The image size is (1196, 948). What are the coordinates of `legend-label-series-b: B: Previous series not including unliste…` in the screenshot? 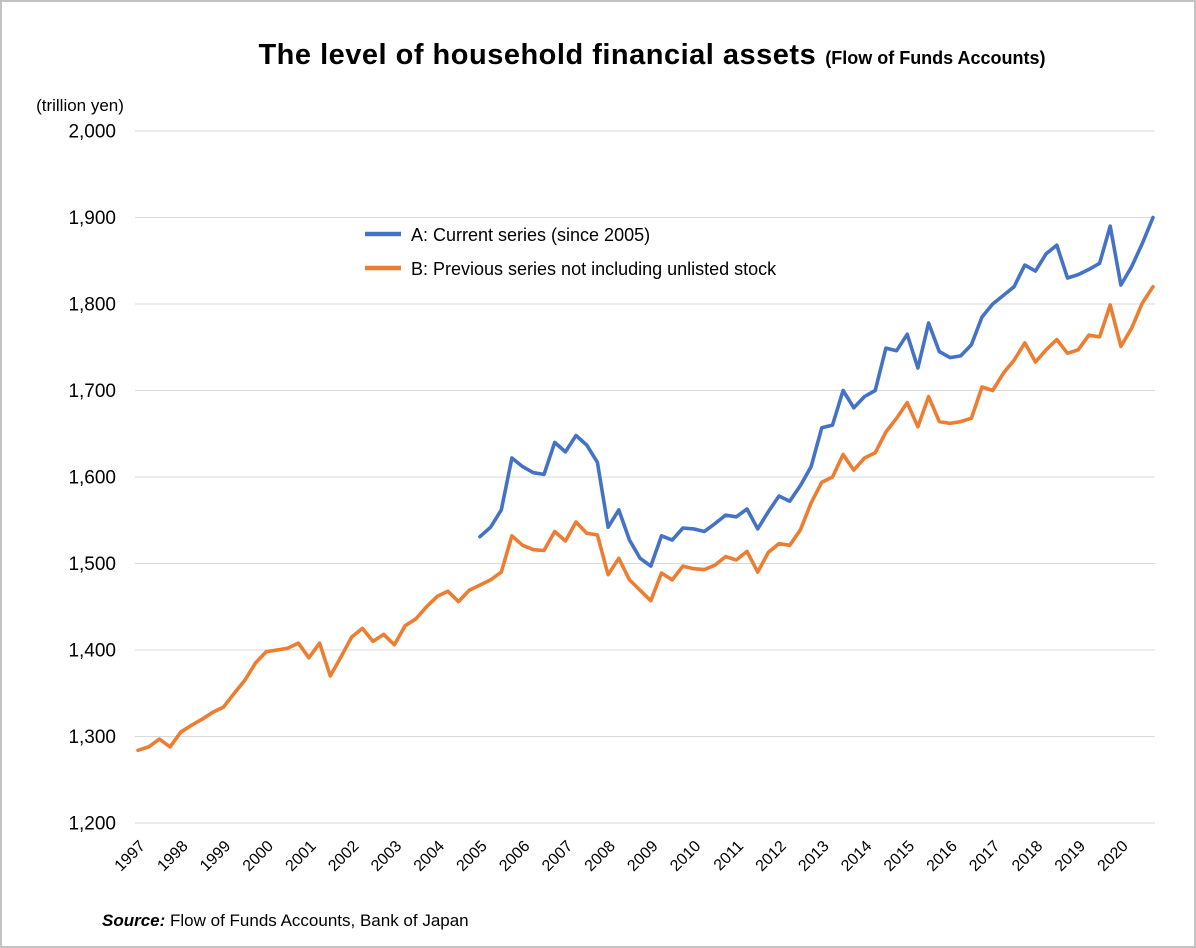 It's located at (594, 269).